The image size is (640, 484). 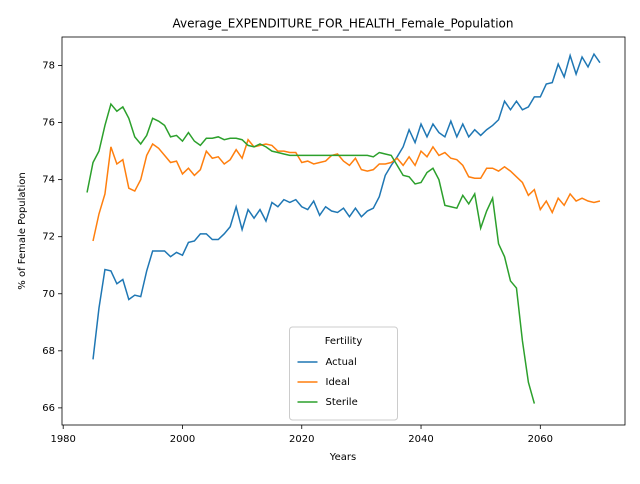 What do you see at coordinates (62, 439) in the screenshot?
I see `x-tick-label: 1980` at bounding box center [62, 439].